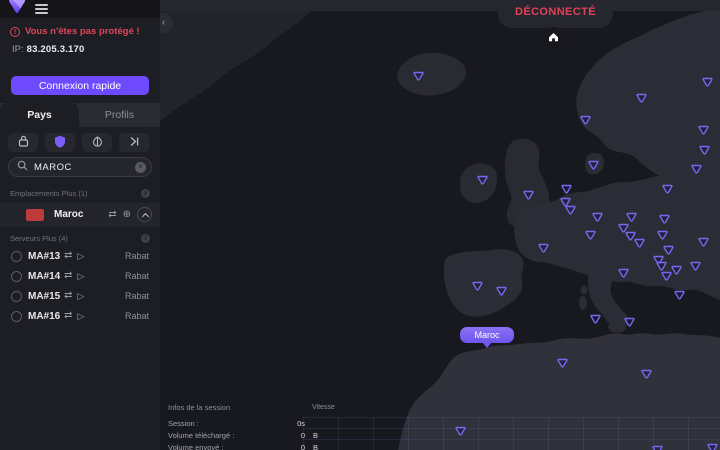 This screenshot has height=450, width=720. What do you see at coordinates (126, 214) in the screenshot?
I see `globe-icon: ⊕` at bounding box center [126, 214].